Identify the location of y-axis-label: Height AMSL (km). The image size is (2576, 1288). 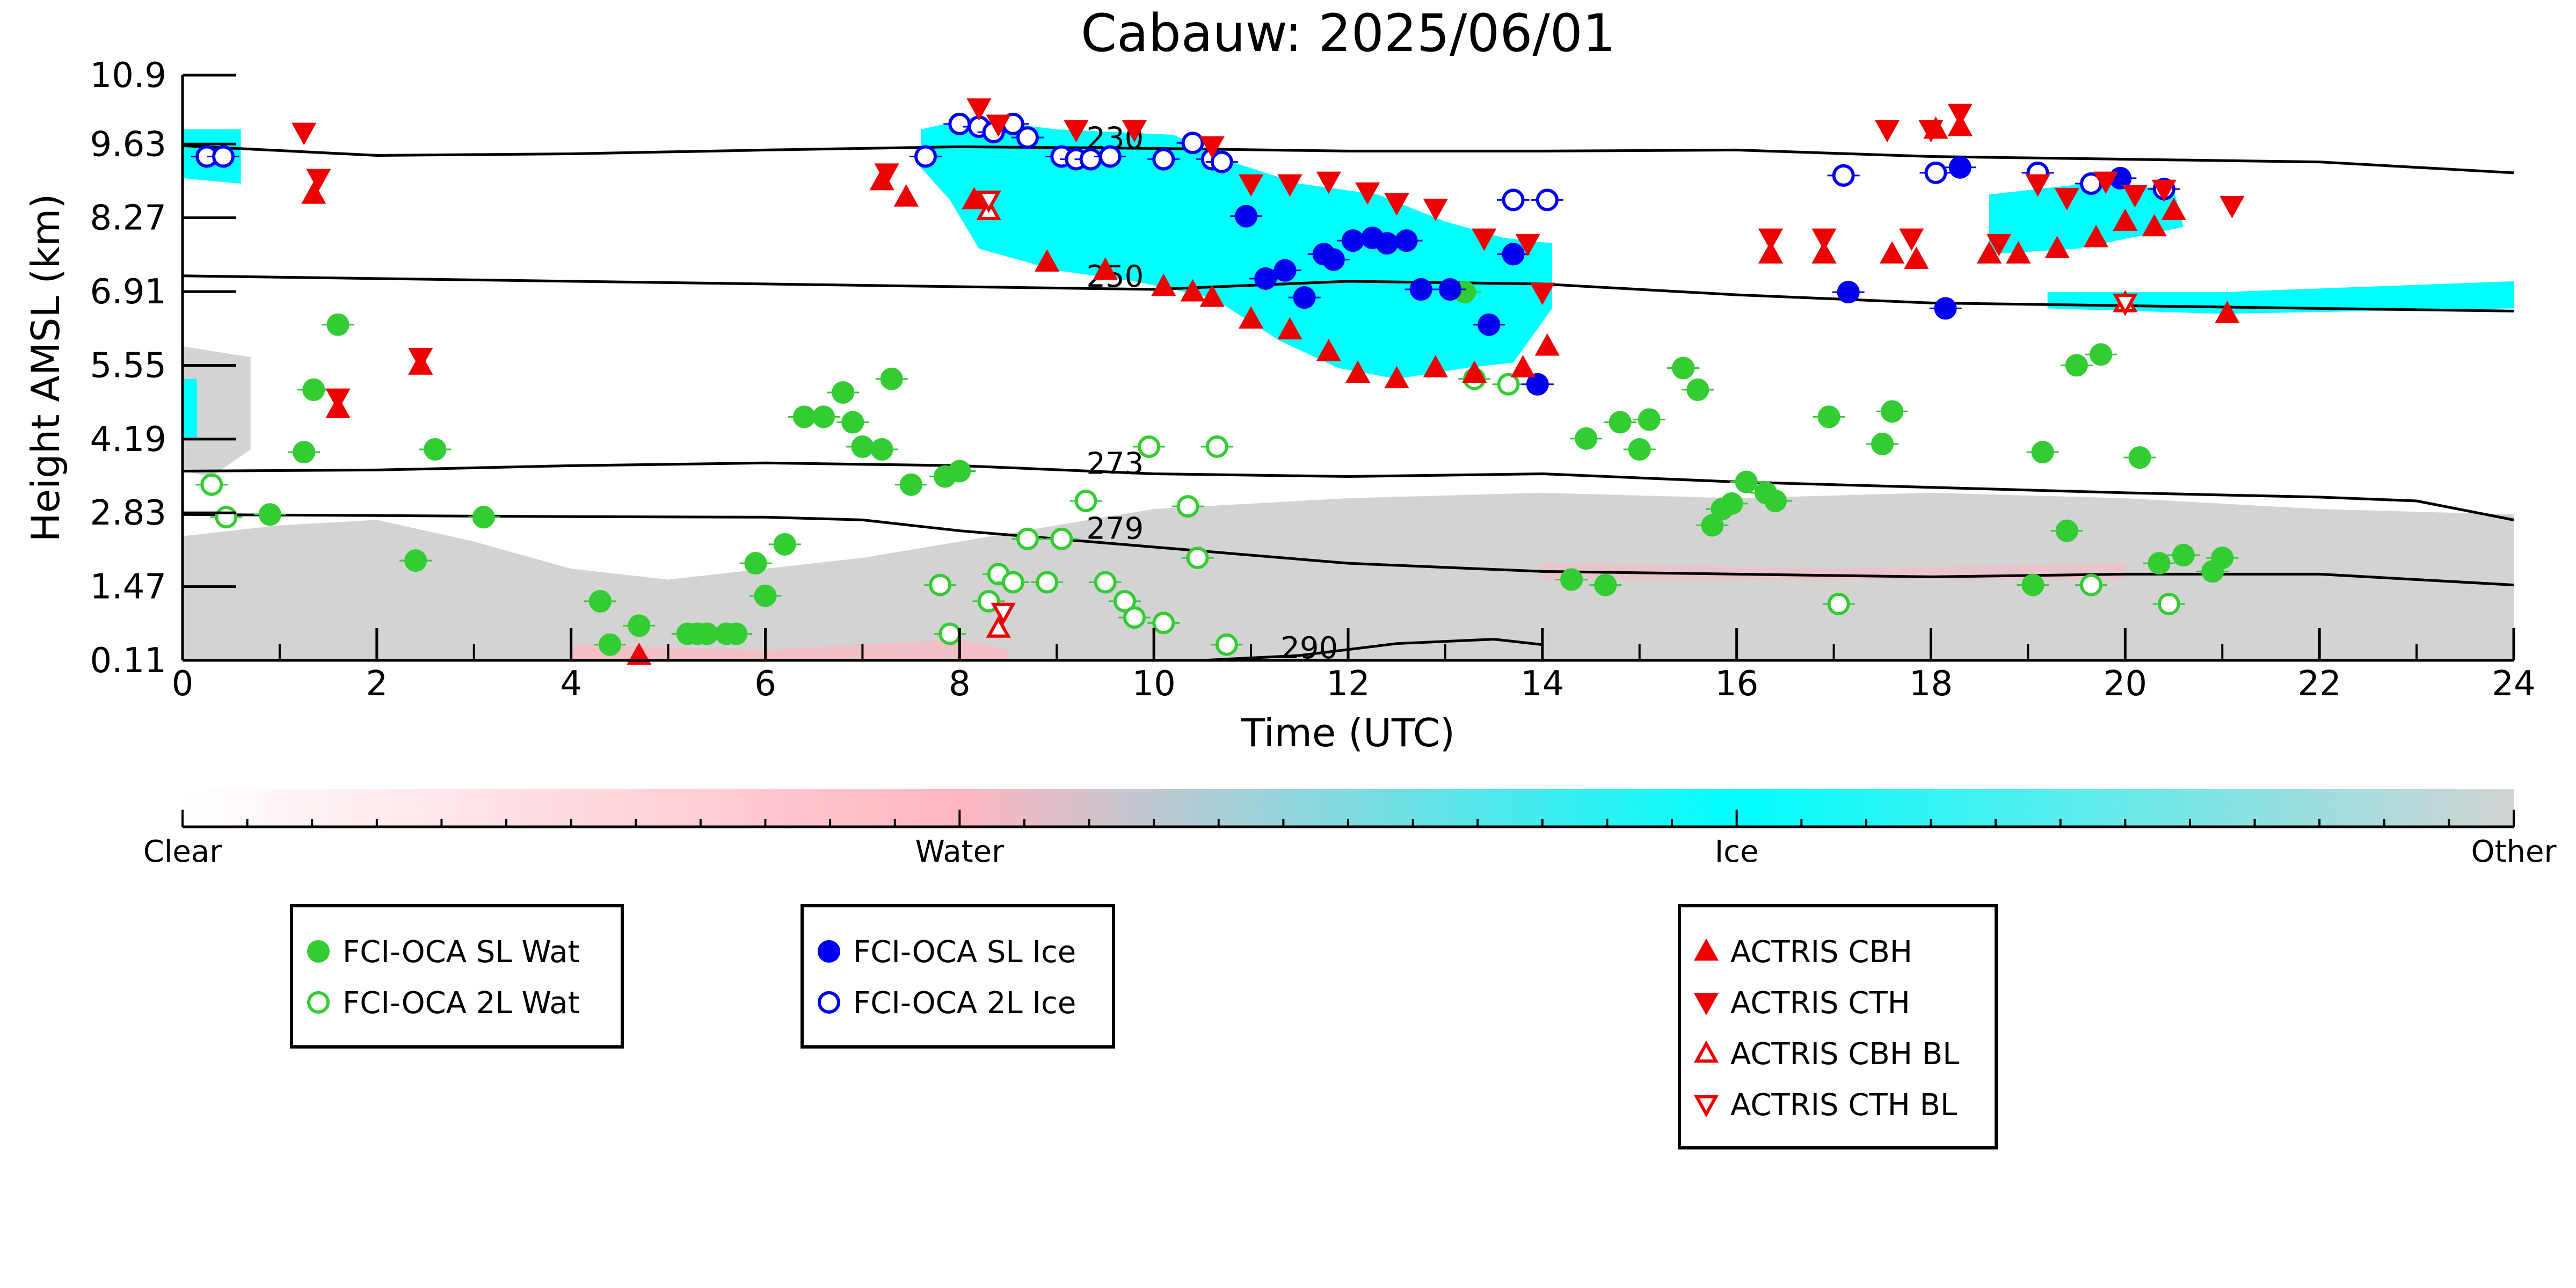
(45, 368).